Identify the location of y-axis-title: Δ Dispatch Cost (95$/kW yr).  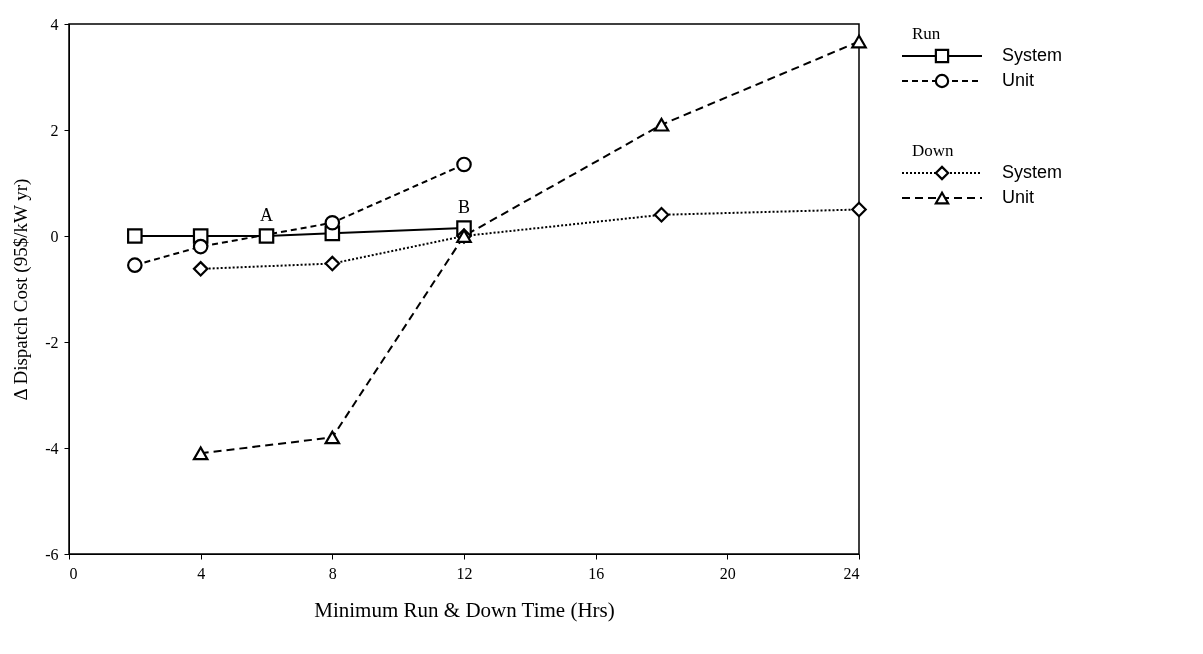
(21, 289).